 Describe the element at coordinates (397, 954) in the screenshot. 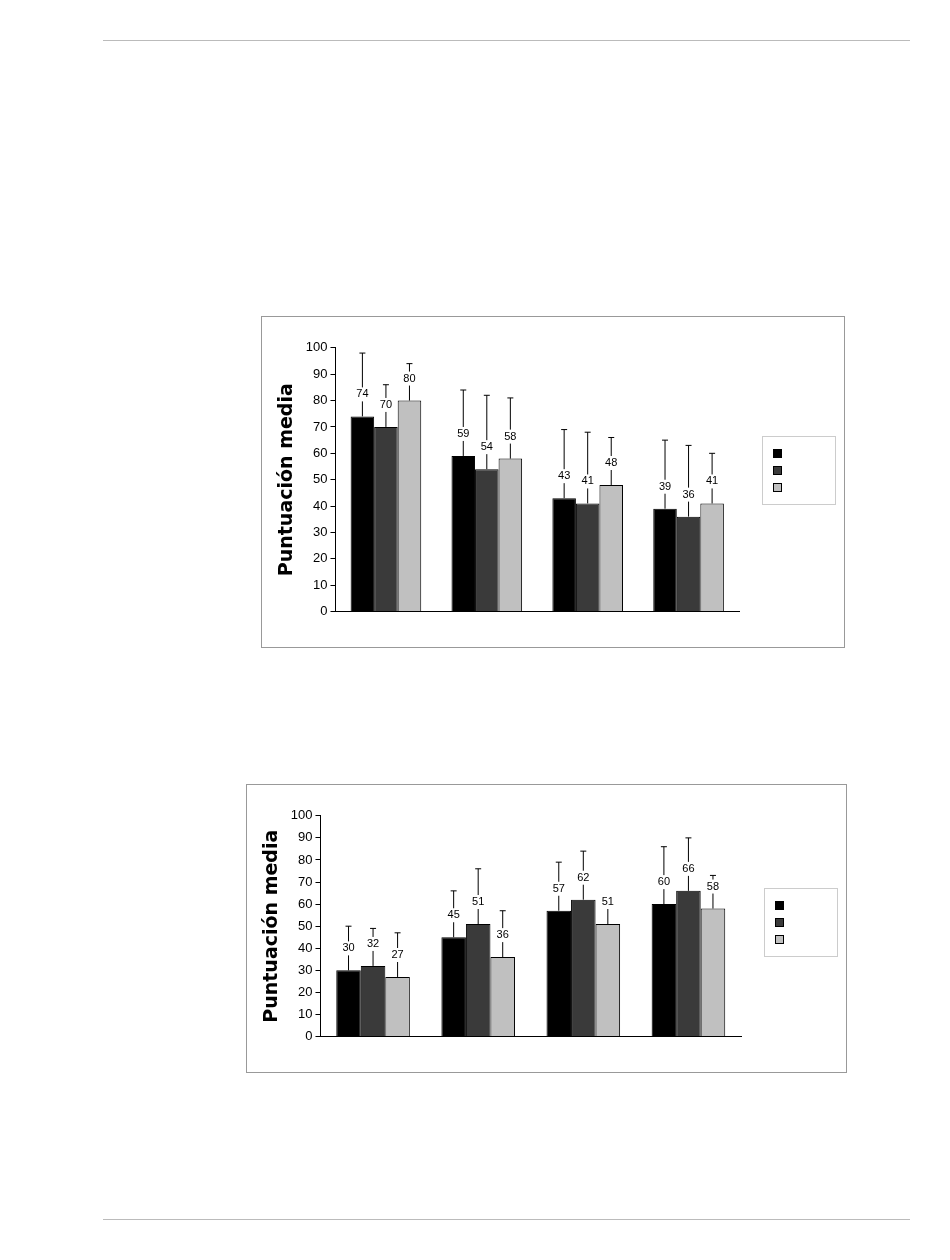

I see `data-label: 27` at that location.